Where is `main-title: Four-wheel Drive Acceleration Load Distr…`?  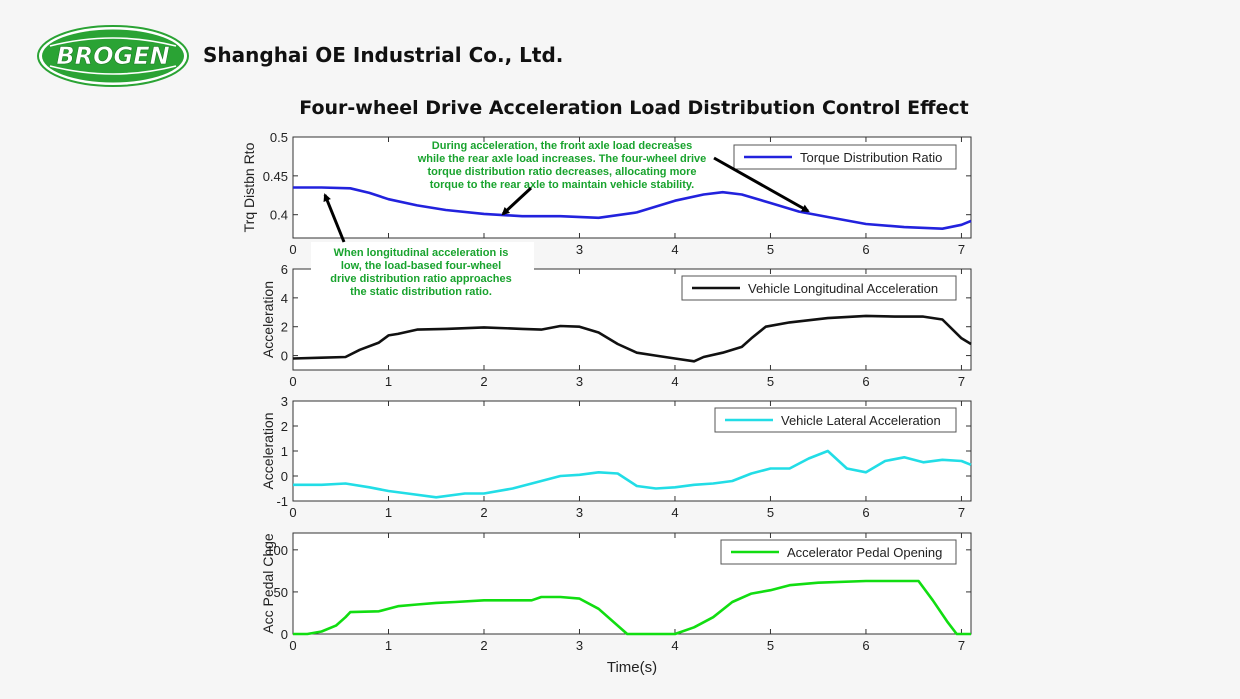
main-title: Four-wheel Drive Acceleration Load Distr… is located at coordinates (634, 108).